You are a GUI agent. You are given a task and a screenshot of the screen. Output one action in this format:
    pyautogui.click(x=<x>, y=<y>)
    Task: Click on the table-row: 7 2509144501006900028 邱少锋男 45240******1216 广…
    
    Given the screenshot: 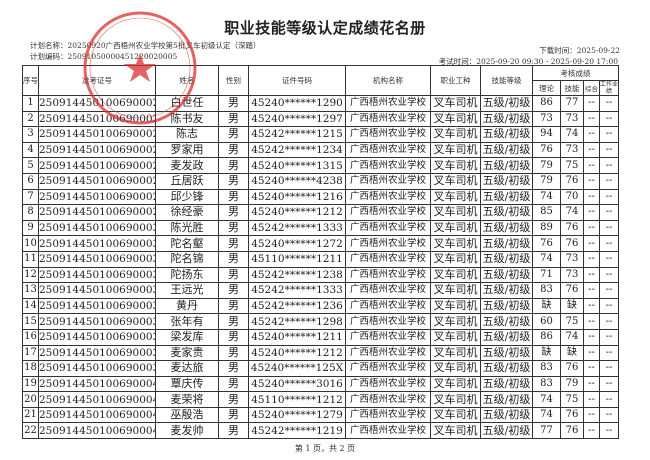 What is the action you would take?
    pyautogui.click(x=320, y=197)
    